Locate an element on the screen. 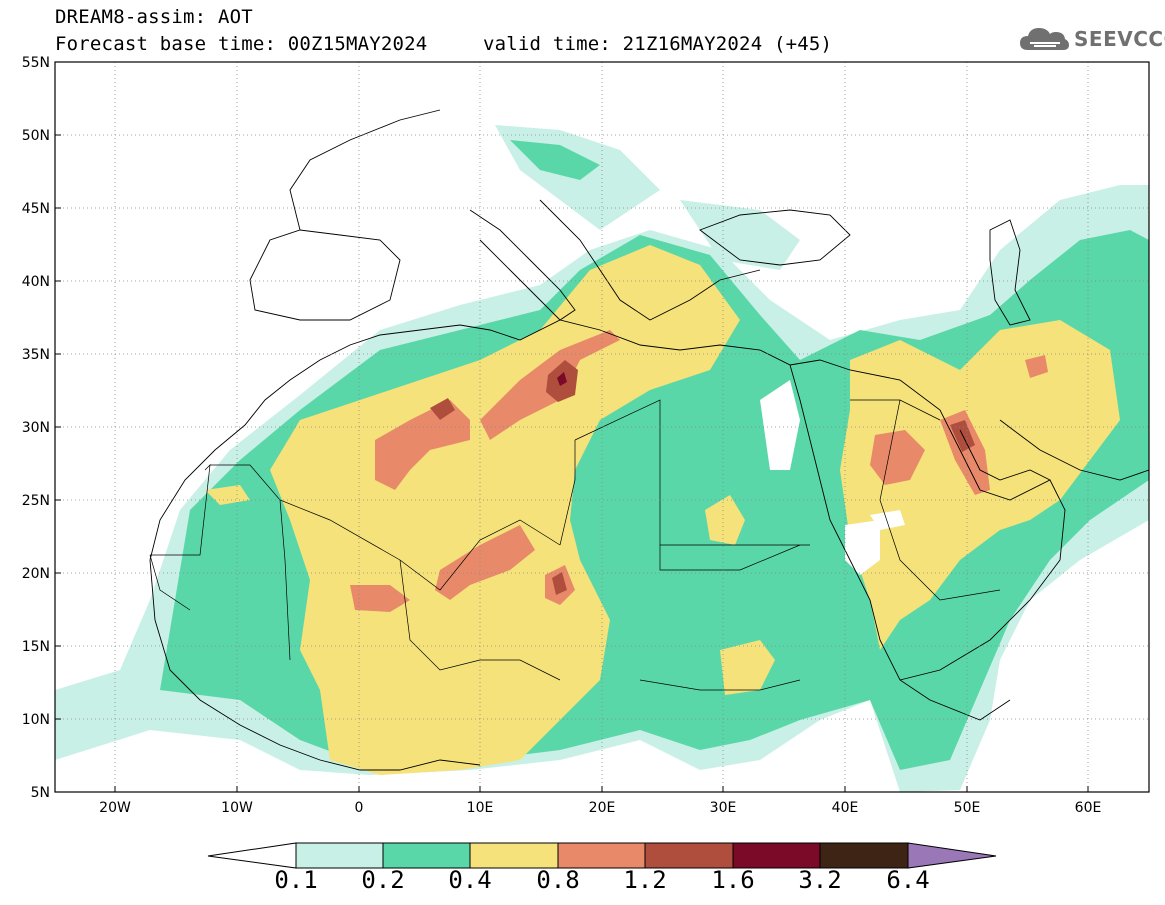  lat-label: 35N is located at coordinates (36, 355).